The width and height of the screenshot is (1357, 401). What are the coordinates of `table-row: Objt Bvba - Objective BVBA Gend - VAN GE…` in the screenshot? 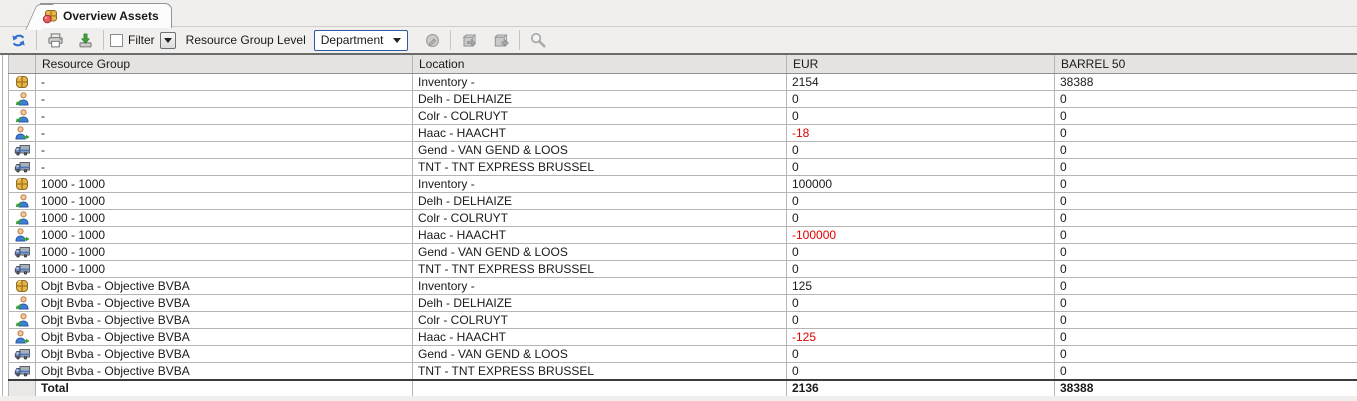 It's located at (682, 354).